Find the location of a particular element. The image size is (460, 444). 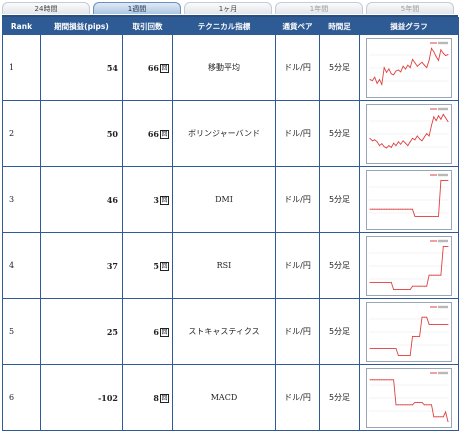

pair-cell: ドル/円 is located at coordinates (297, 199).